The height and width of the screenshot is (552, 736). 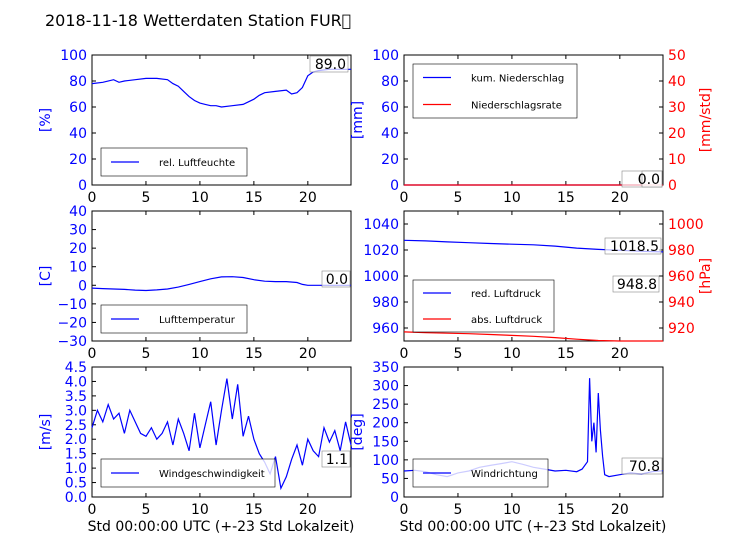 I want to click on last-value-label: 1018.5, so click(x=634, y=247).